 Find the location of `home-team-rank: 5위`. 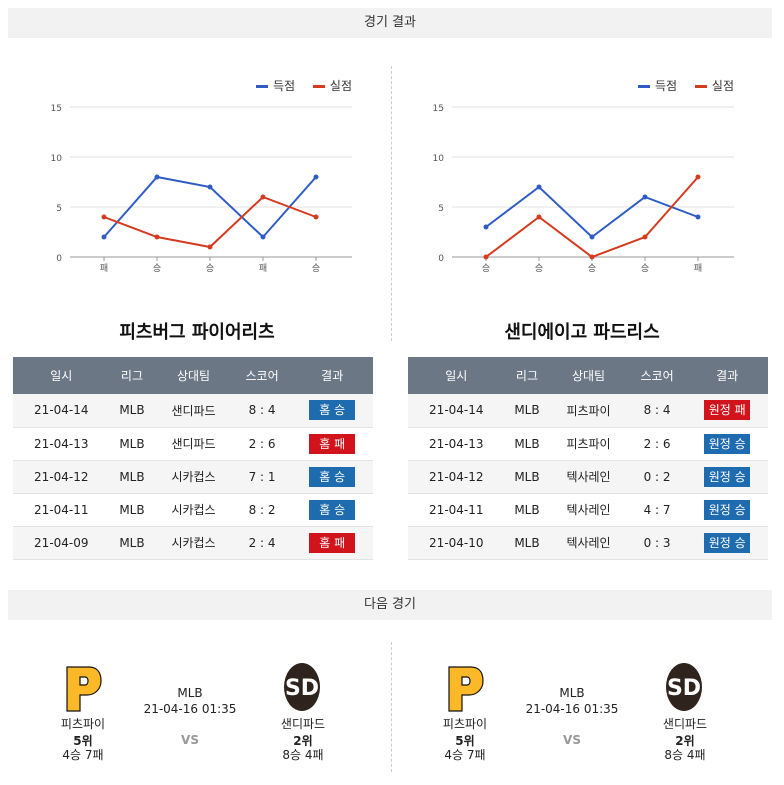

home-team-rank: 5위 is located at coordinates (465, 741).